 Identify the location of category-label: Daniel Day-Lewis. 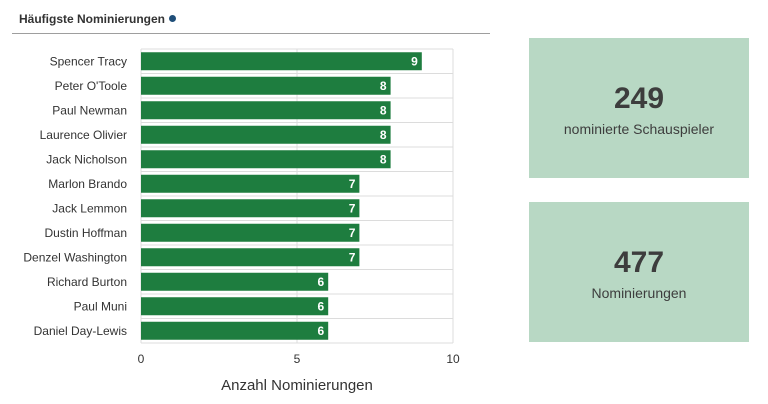
(80, 331).